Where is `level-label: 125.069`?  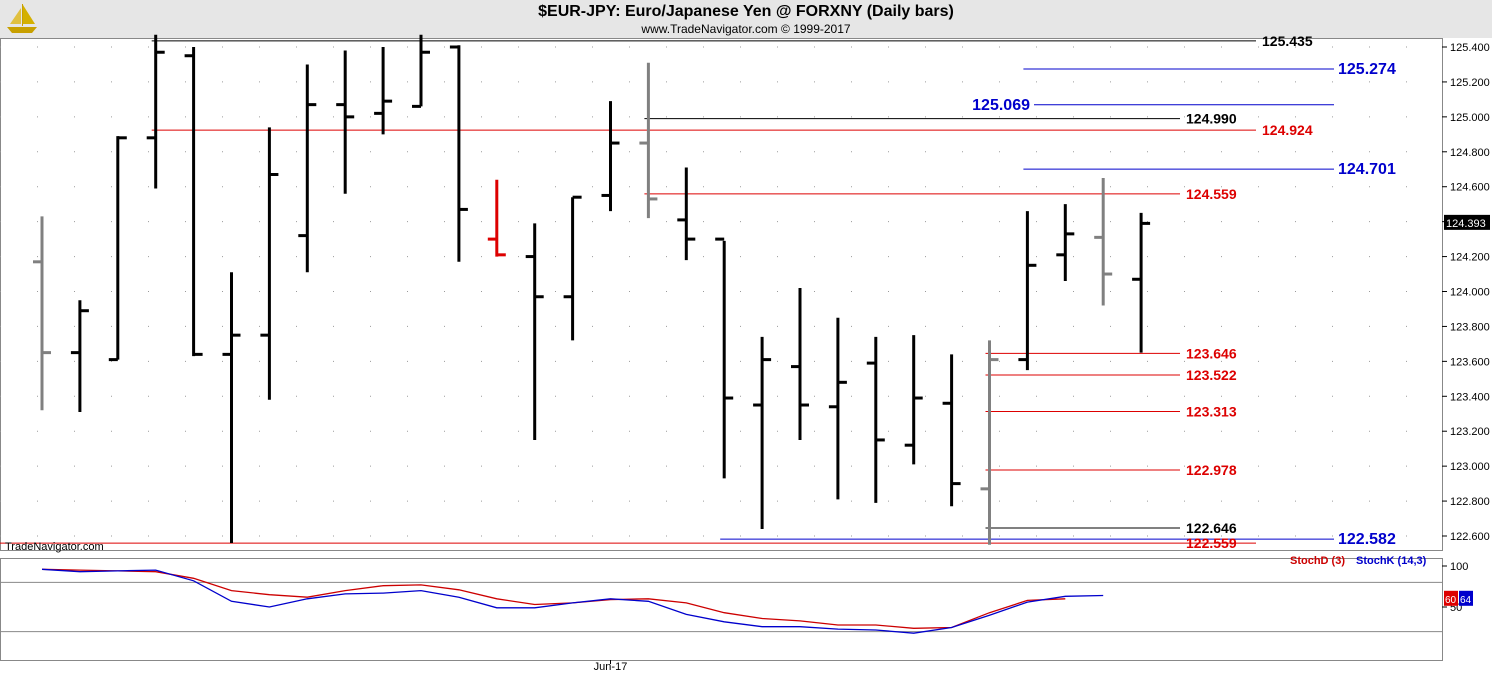
level-label: 125.069 is located at coordinates (1001, 105).